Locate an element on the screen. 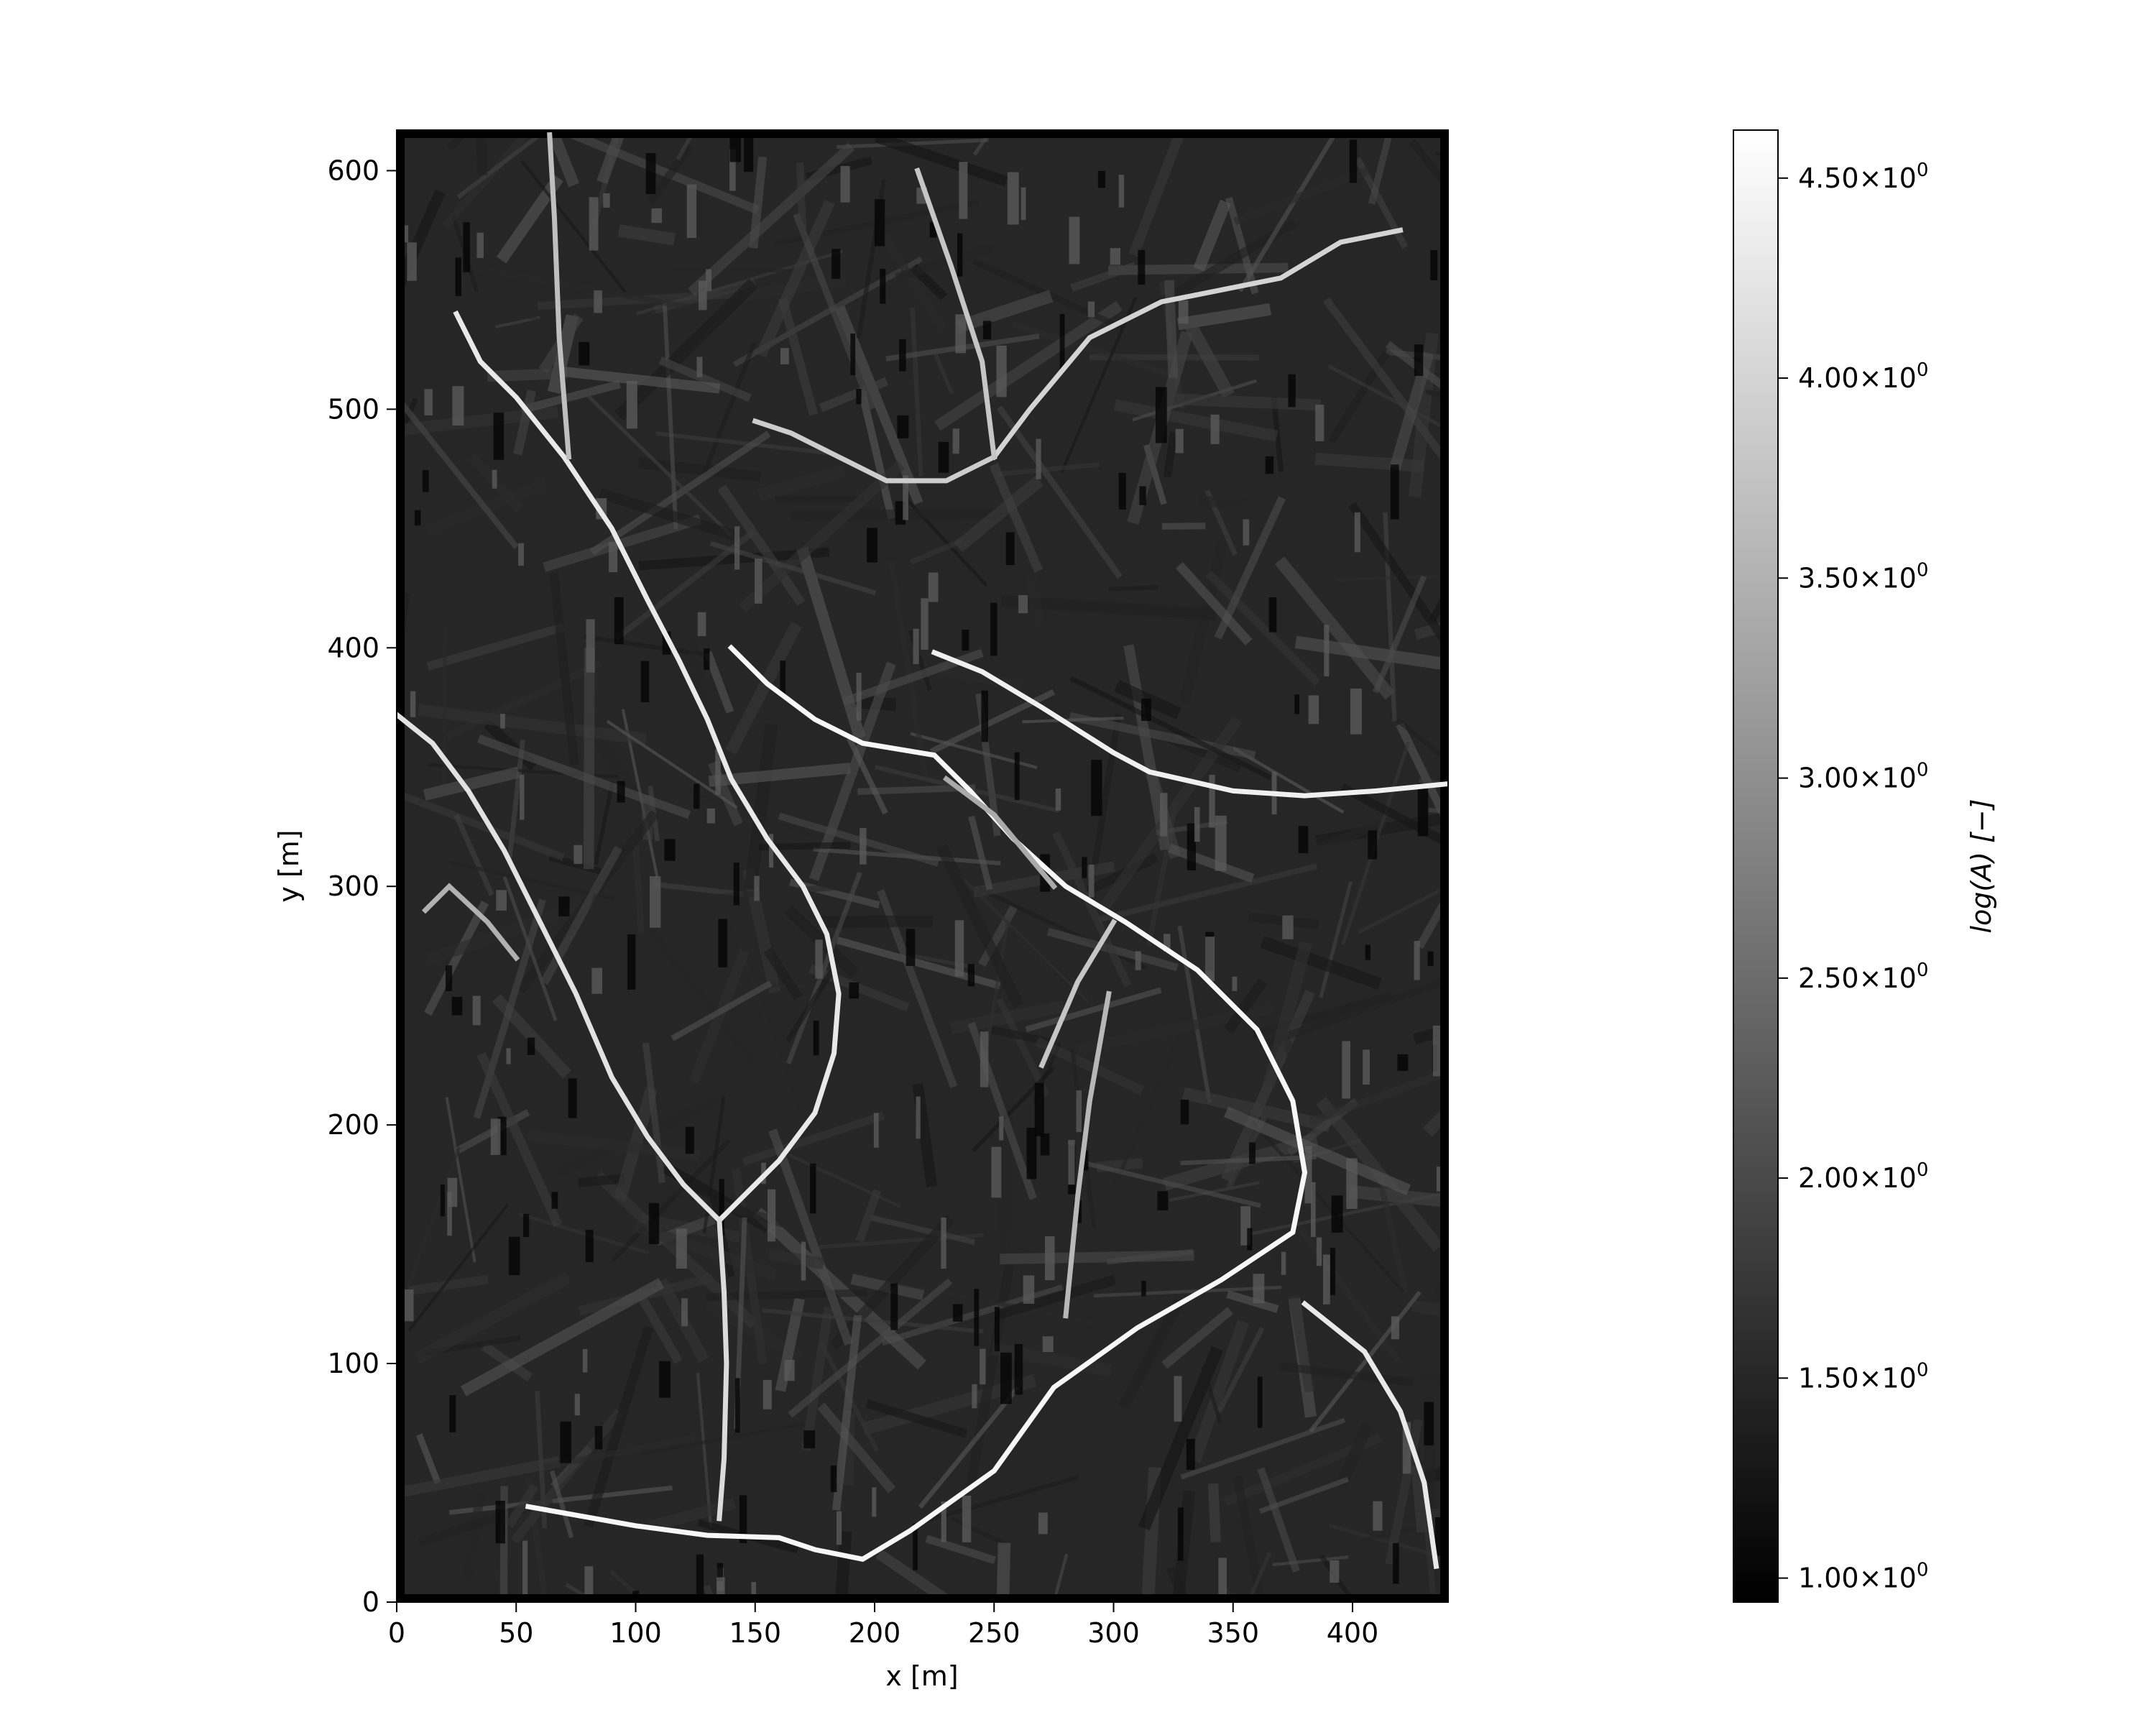  x-tick-label: 0 is located at coordinates (397, 1633).